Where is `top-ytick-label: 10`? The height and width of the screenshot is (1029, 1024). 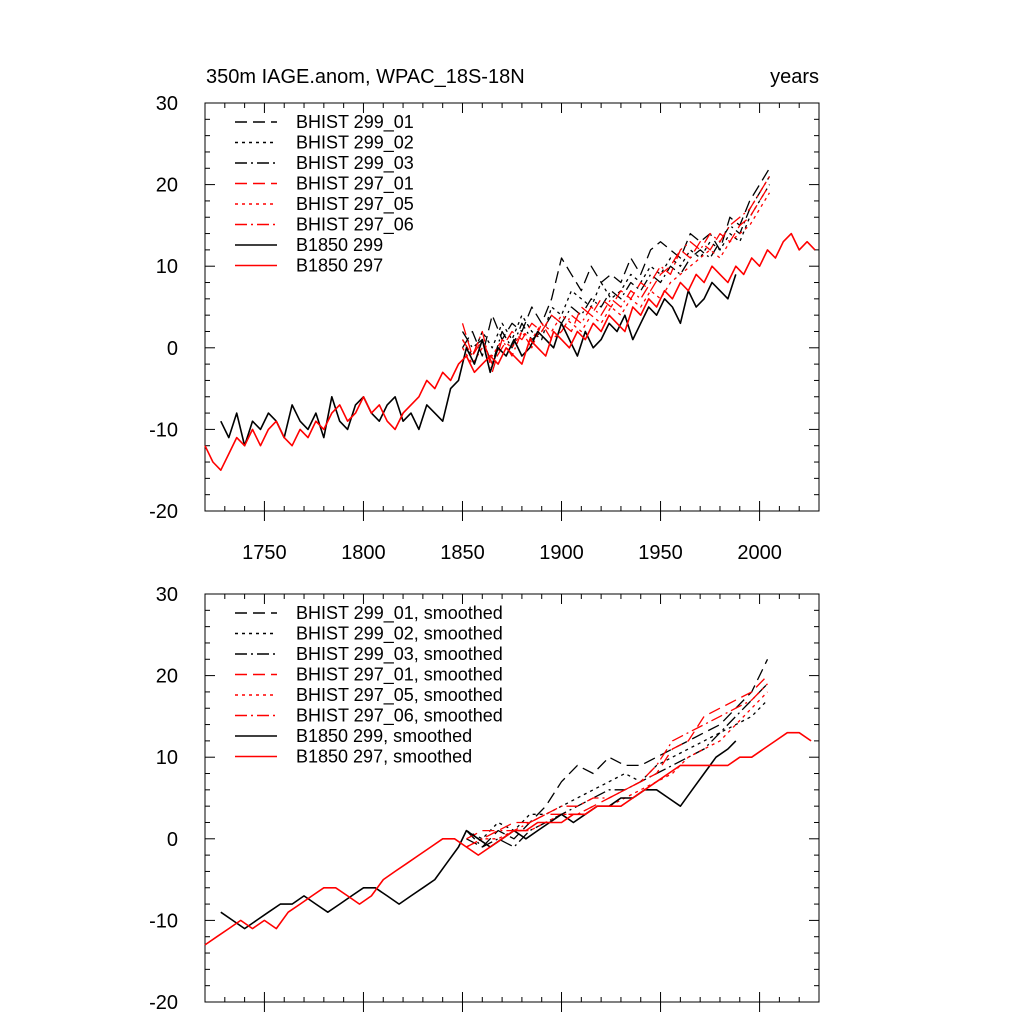
top-ytick-label: 10 is located at coordinates (167, 267).